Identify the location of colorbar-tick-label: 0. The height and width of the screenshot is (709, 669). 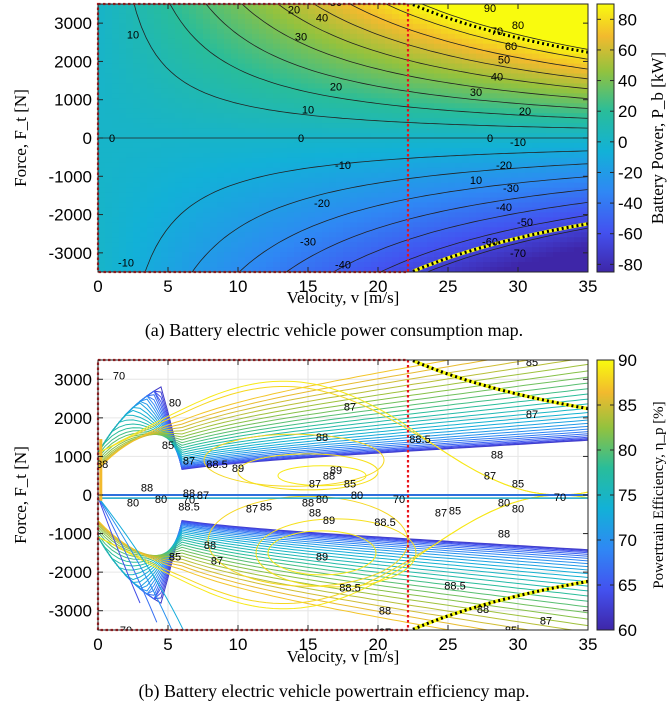
(622, 142).